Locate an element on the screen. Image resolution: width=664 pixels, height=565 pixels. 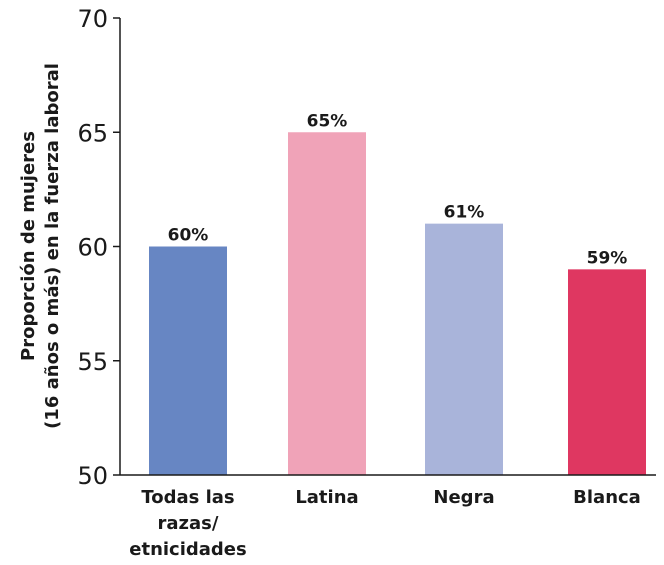
y-axis-ticks: 50 55 60 65 70 is located at coordinates (98, 247).